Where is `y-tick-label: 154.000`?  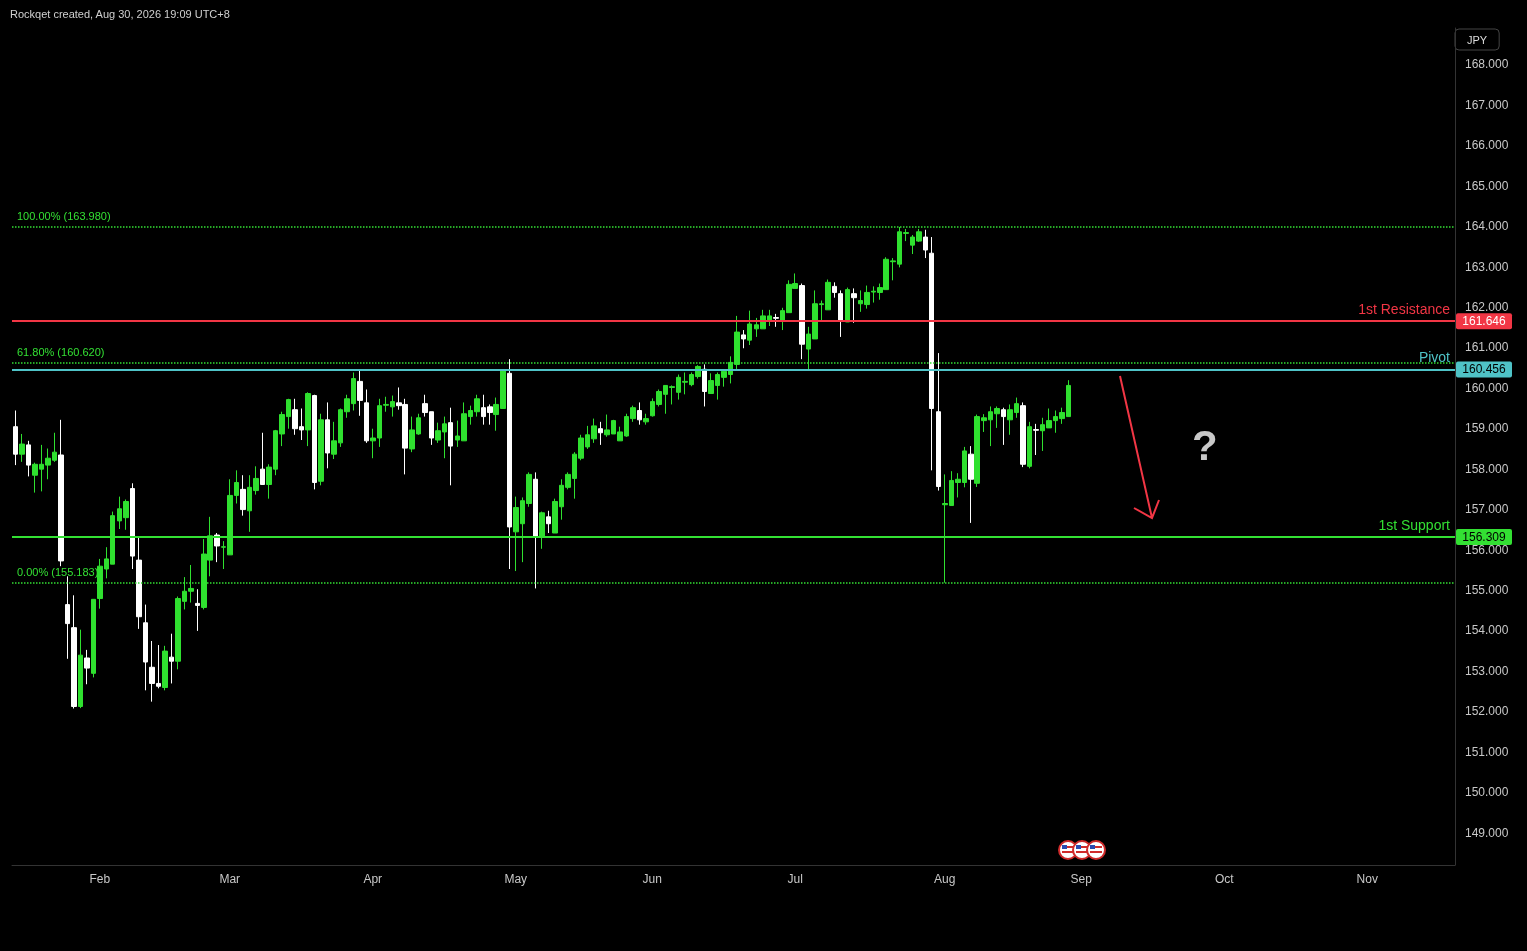
y-tick-label: 154.000 is located at coordinates (1487, 630).